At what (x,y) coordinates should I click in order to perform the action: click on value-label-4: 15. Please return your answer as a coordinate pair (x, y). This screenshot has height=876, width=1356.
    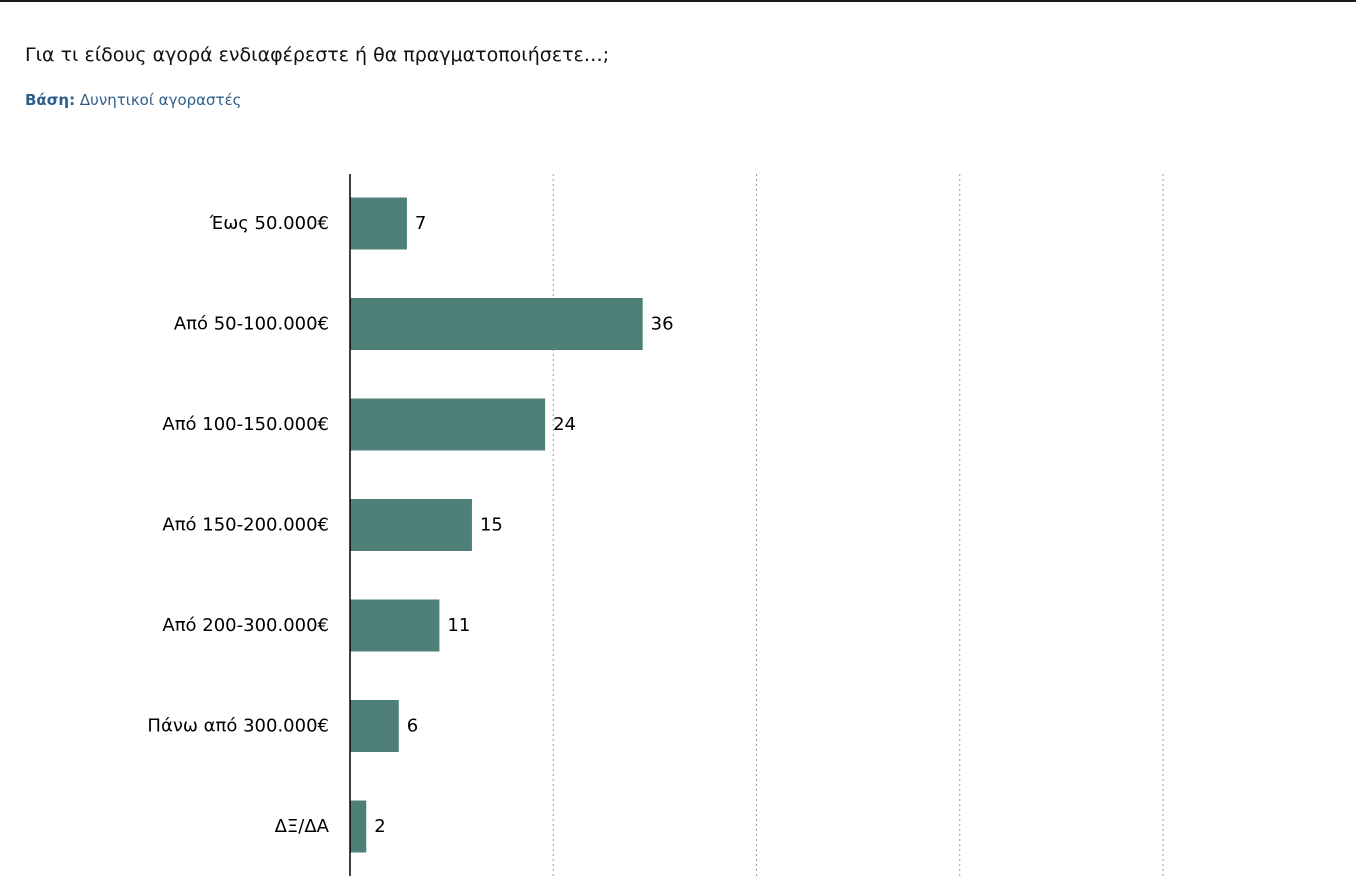
    Looking at the image, I should click on (491, 525).